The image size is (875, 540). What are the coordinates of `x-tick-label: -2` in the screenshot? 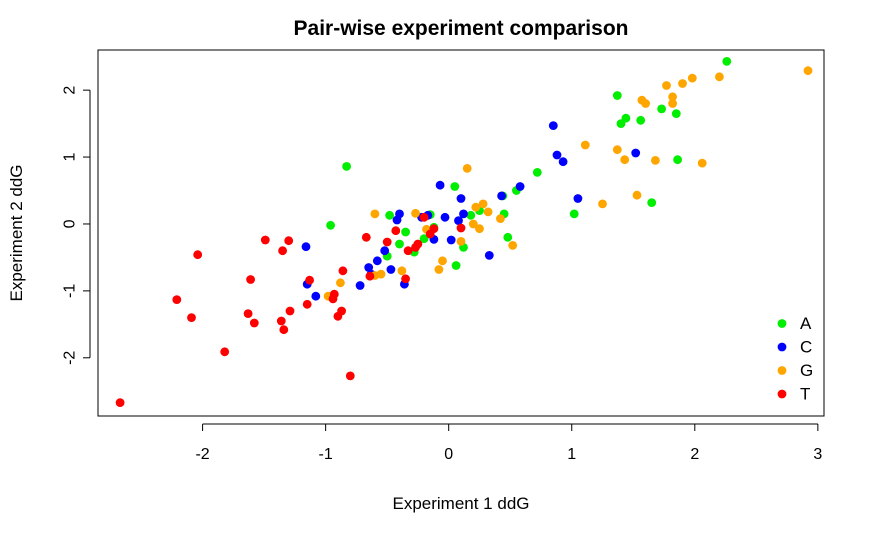 It's located at (202, 454).